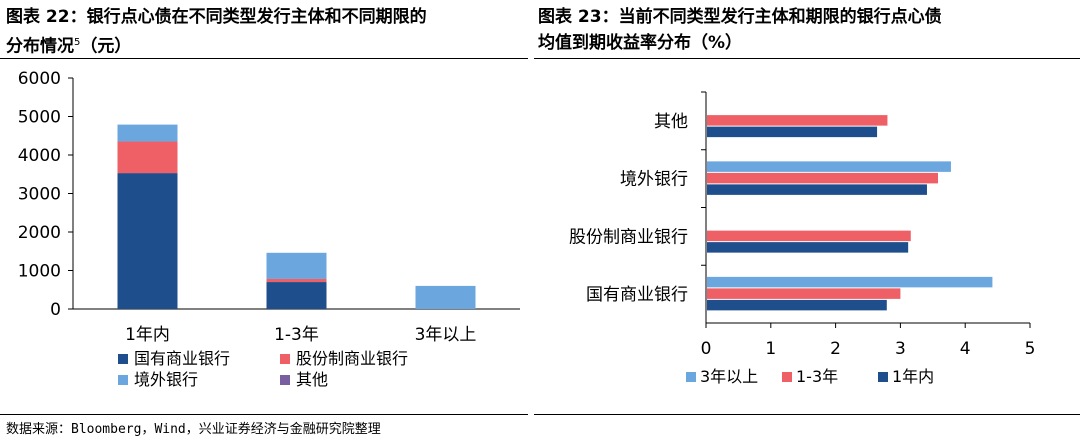  I want to click on y-tick-label: 2000, so click(39, 233).